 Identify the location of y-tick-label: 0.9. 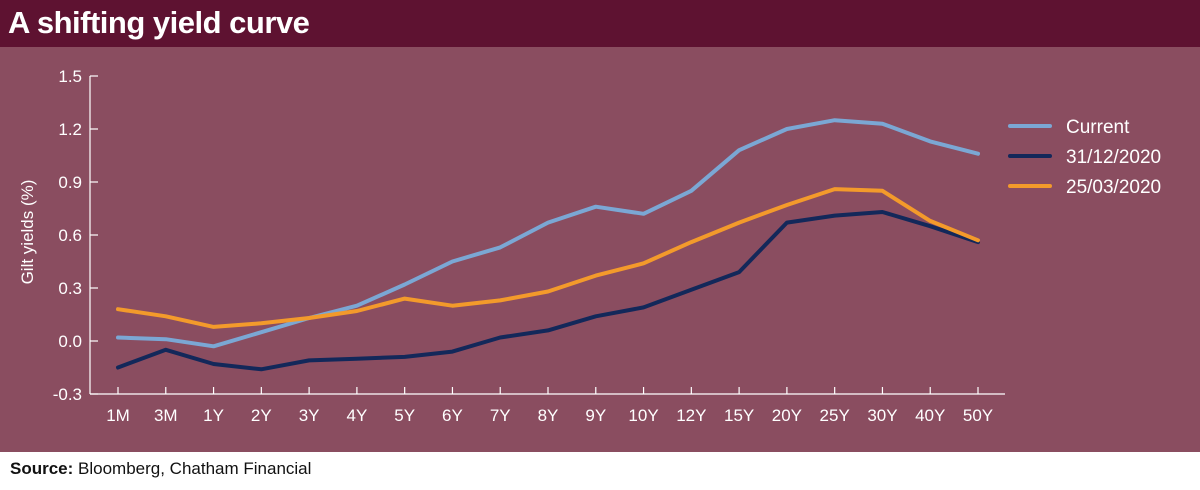
(70, 182).